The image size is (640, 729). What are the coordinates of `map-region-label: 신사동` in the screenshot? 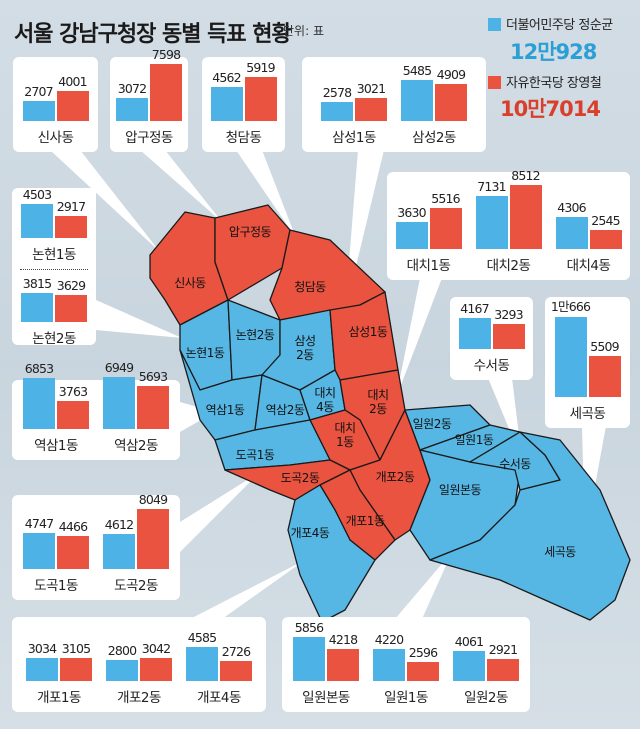 It's located at (190, 283).